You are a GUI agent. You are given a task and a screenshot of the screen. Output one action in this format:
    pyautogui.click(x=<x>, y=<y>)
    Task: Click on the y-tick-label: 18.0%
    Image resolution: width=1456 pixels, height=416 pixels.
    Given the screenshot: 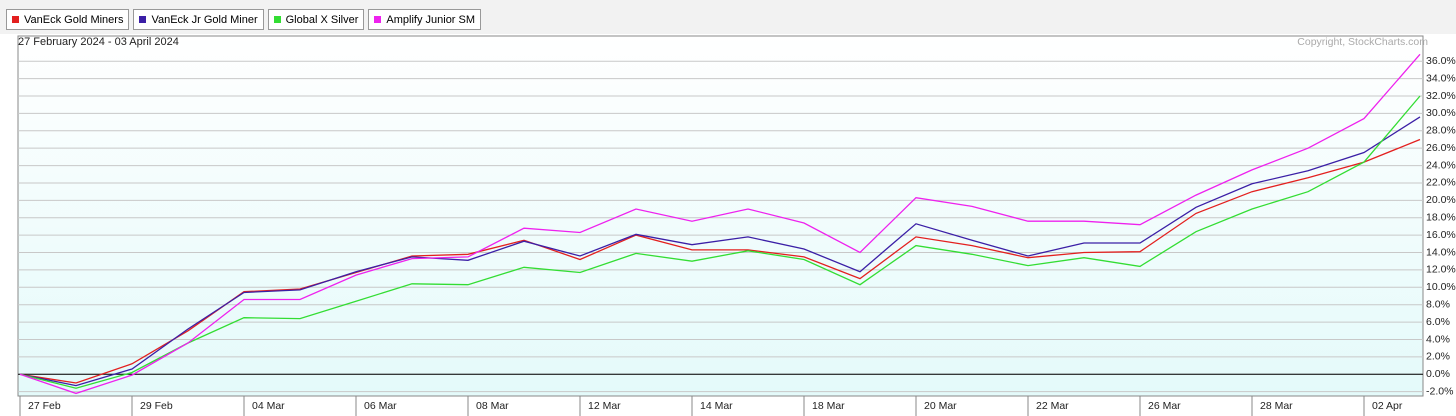 What is the action you would take?
    pyautogui.click(x=1441, y=218)
    